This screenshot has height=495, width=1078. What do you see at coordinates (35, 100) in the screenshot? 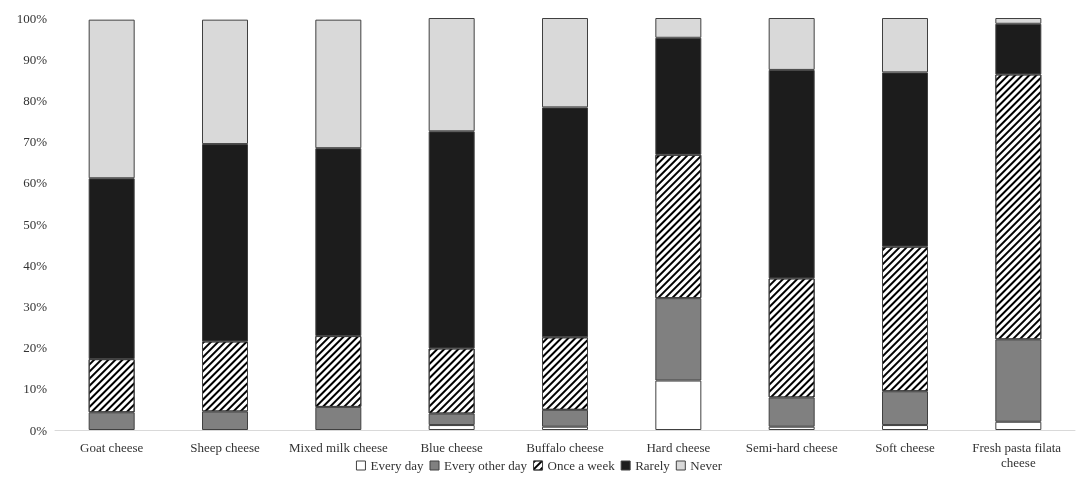
I see `y-tick-label: 80%` at bounding box center [35, 100].